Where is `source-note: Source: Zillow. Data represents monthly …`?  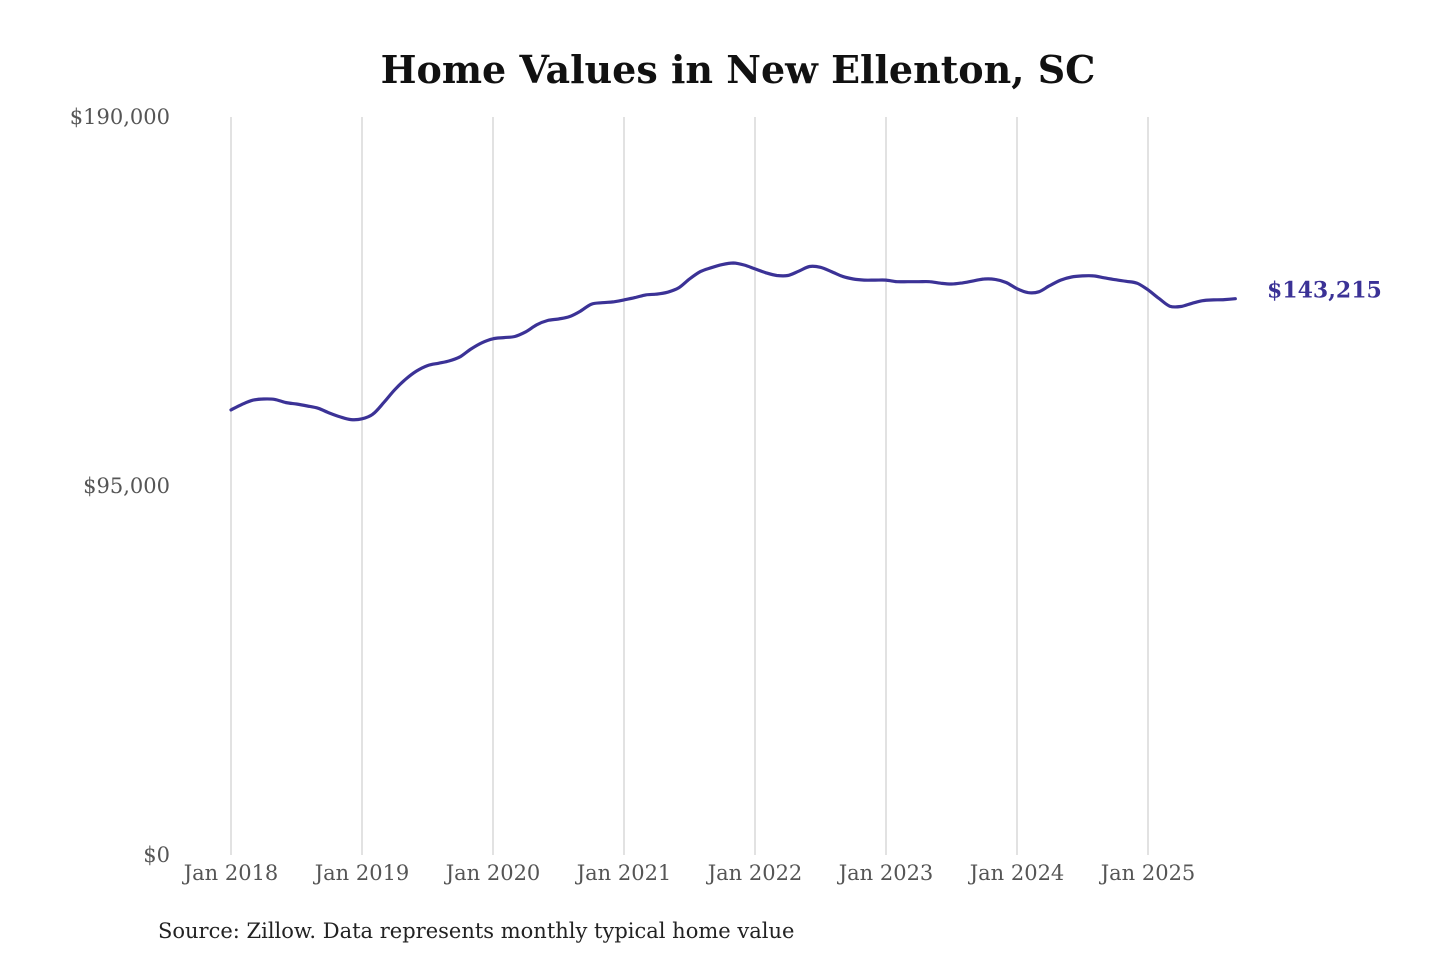 source-note: Source: Zillow. Data represents monthly … is located at coordinates (476, 931).